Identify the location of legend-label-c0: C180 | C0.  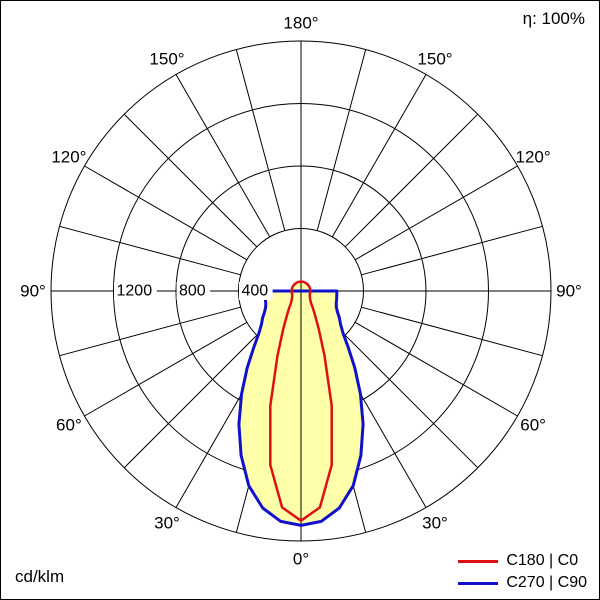
(542, 560).